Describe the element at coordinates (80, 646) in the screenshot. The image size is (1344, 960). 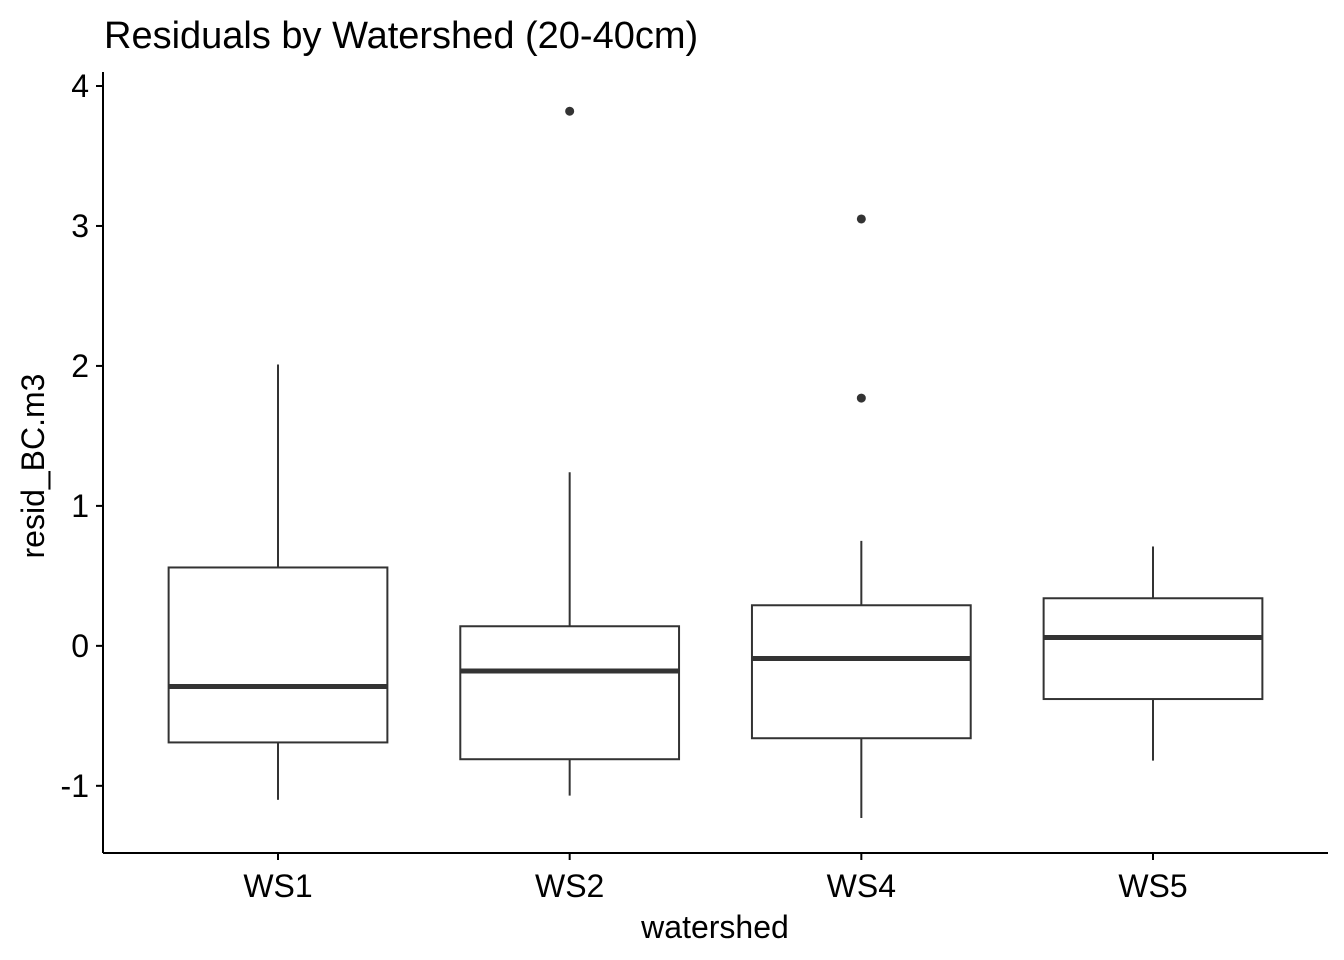
I see `y-tick-label: 0` at that location.